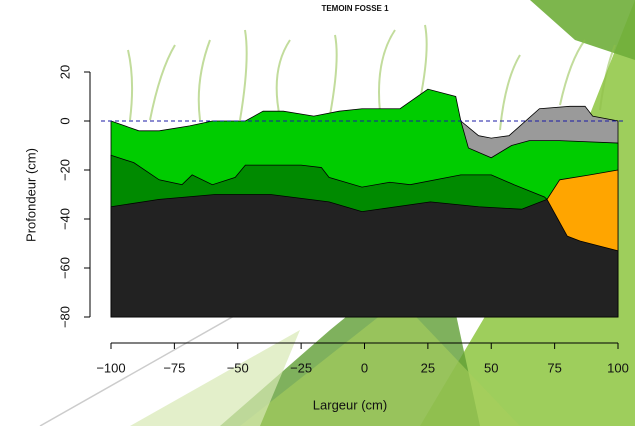  What do you see at coordinates (64, 170) in the screenshot?
I see `y-tick-label: −20` at bounding box center [64, 170].